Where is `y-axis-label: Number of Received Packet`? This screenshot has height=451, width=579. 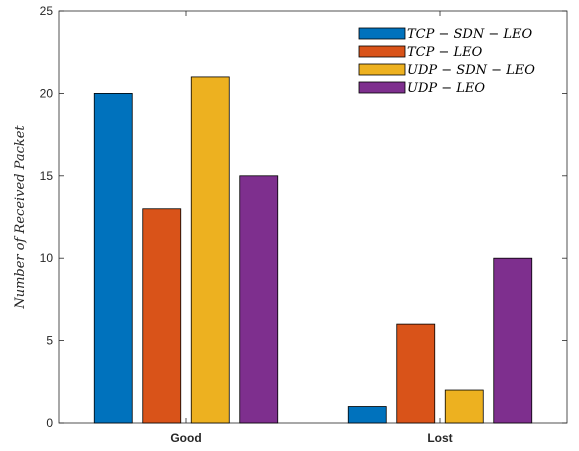 y-axis-label: Number of Received Packet is located at coordinates (20, 217).